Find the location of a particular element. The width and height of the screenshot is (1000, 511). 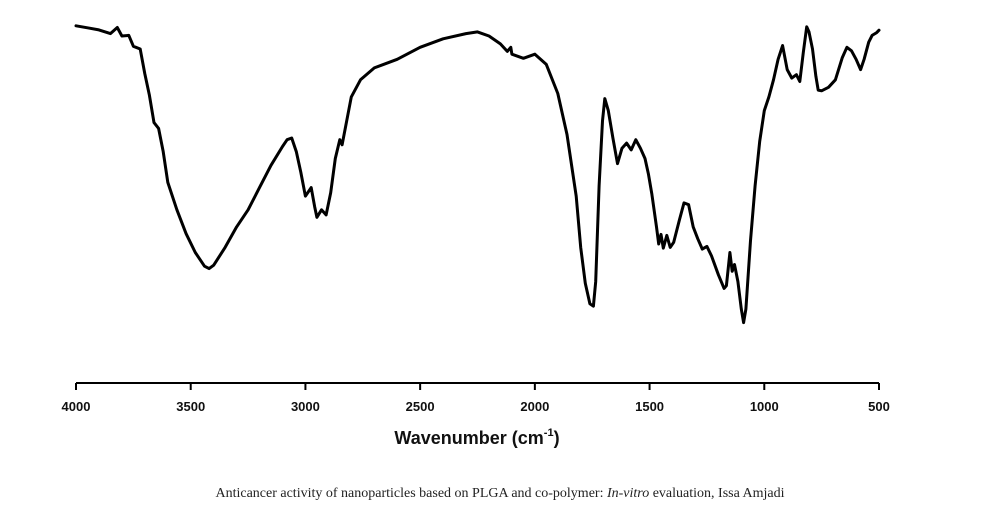

x-axis: 4000 3500 3000 2500 2000 1500 1000 500 is located at coordinates (476, 398).